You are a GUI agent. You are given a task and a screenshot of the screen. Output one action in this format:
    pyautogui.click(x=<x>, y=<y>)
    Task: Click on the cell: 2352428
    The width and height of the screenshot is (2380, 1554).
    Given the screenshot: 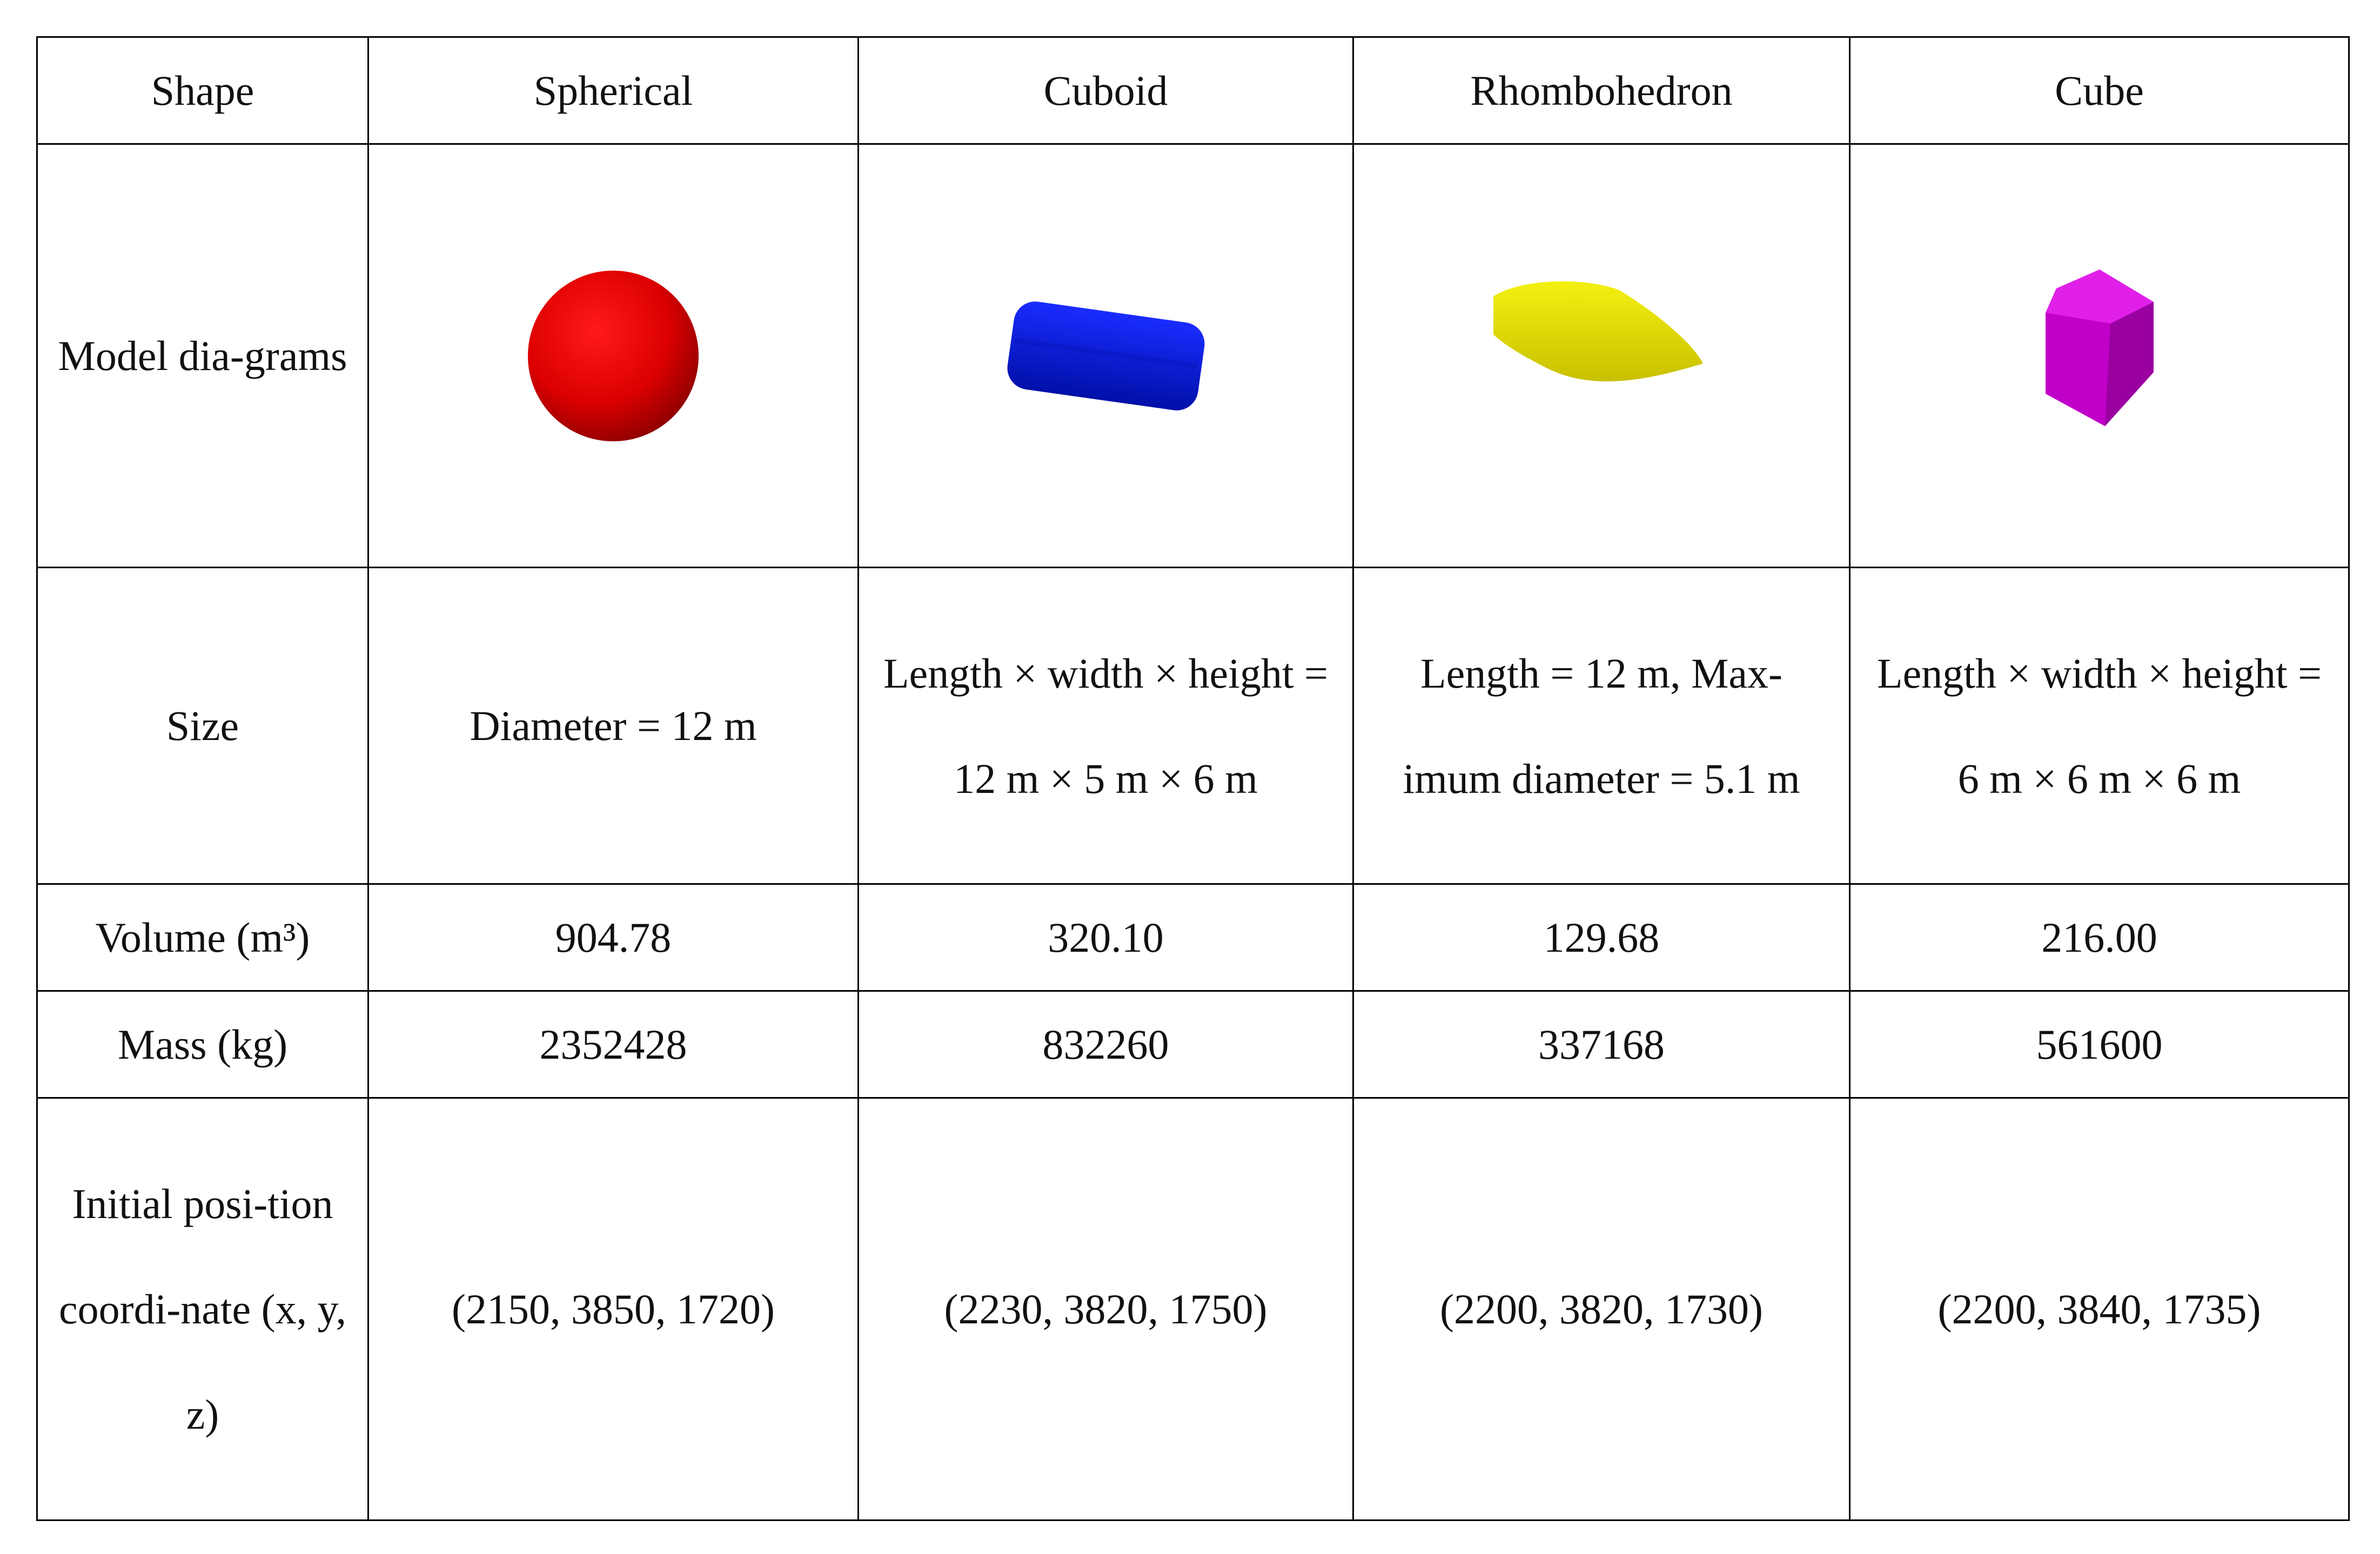 What is the action you would take?
    pyautogui.click(x=613, y=1044)
    